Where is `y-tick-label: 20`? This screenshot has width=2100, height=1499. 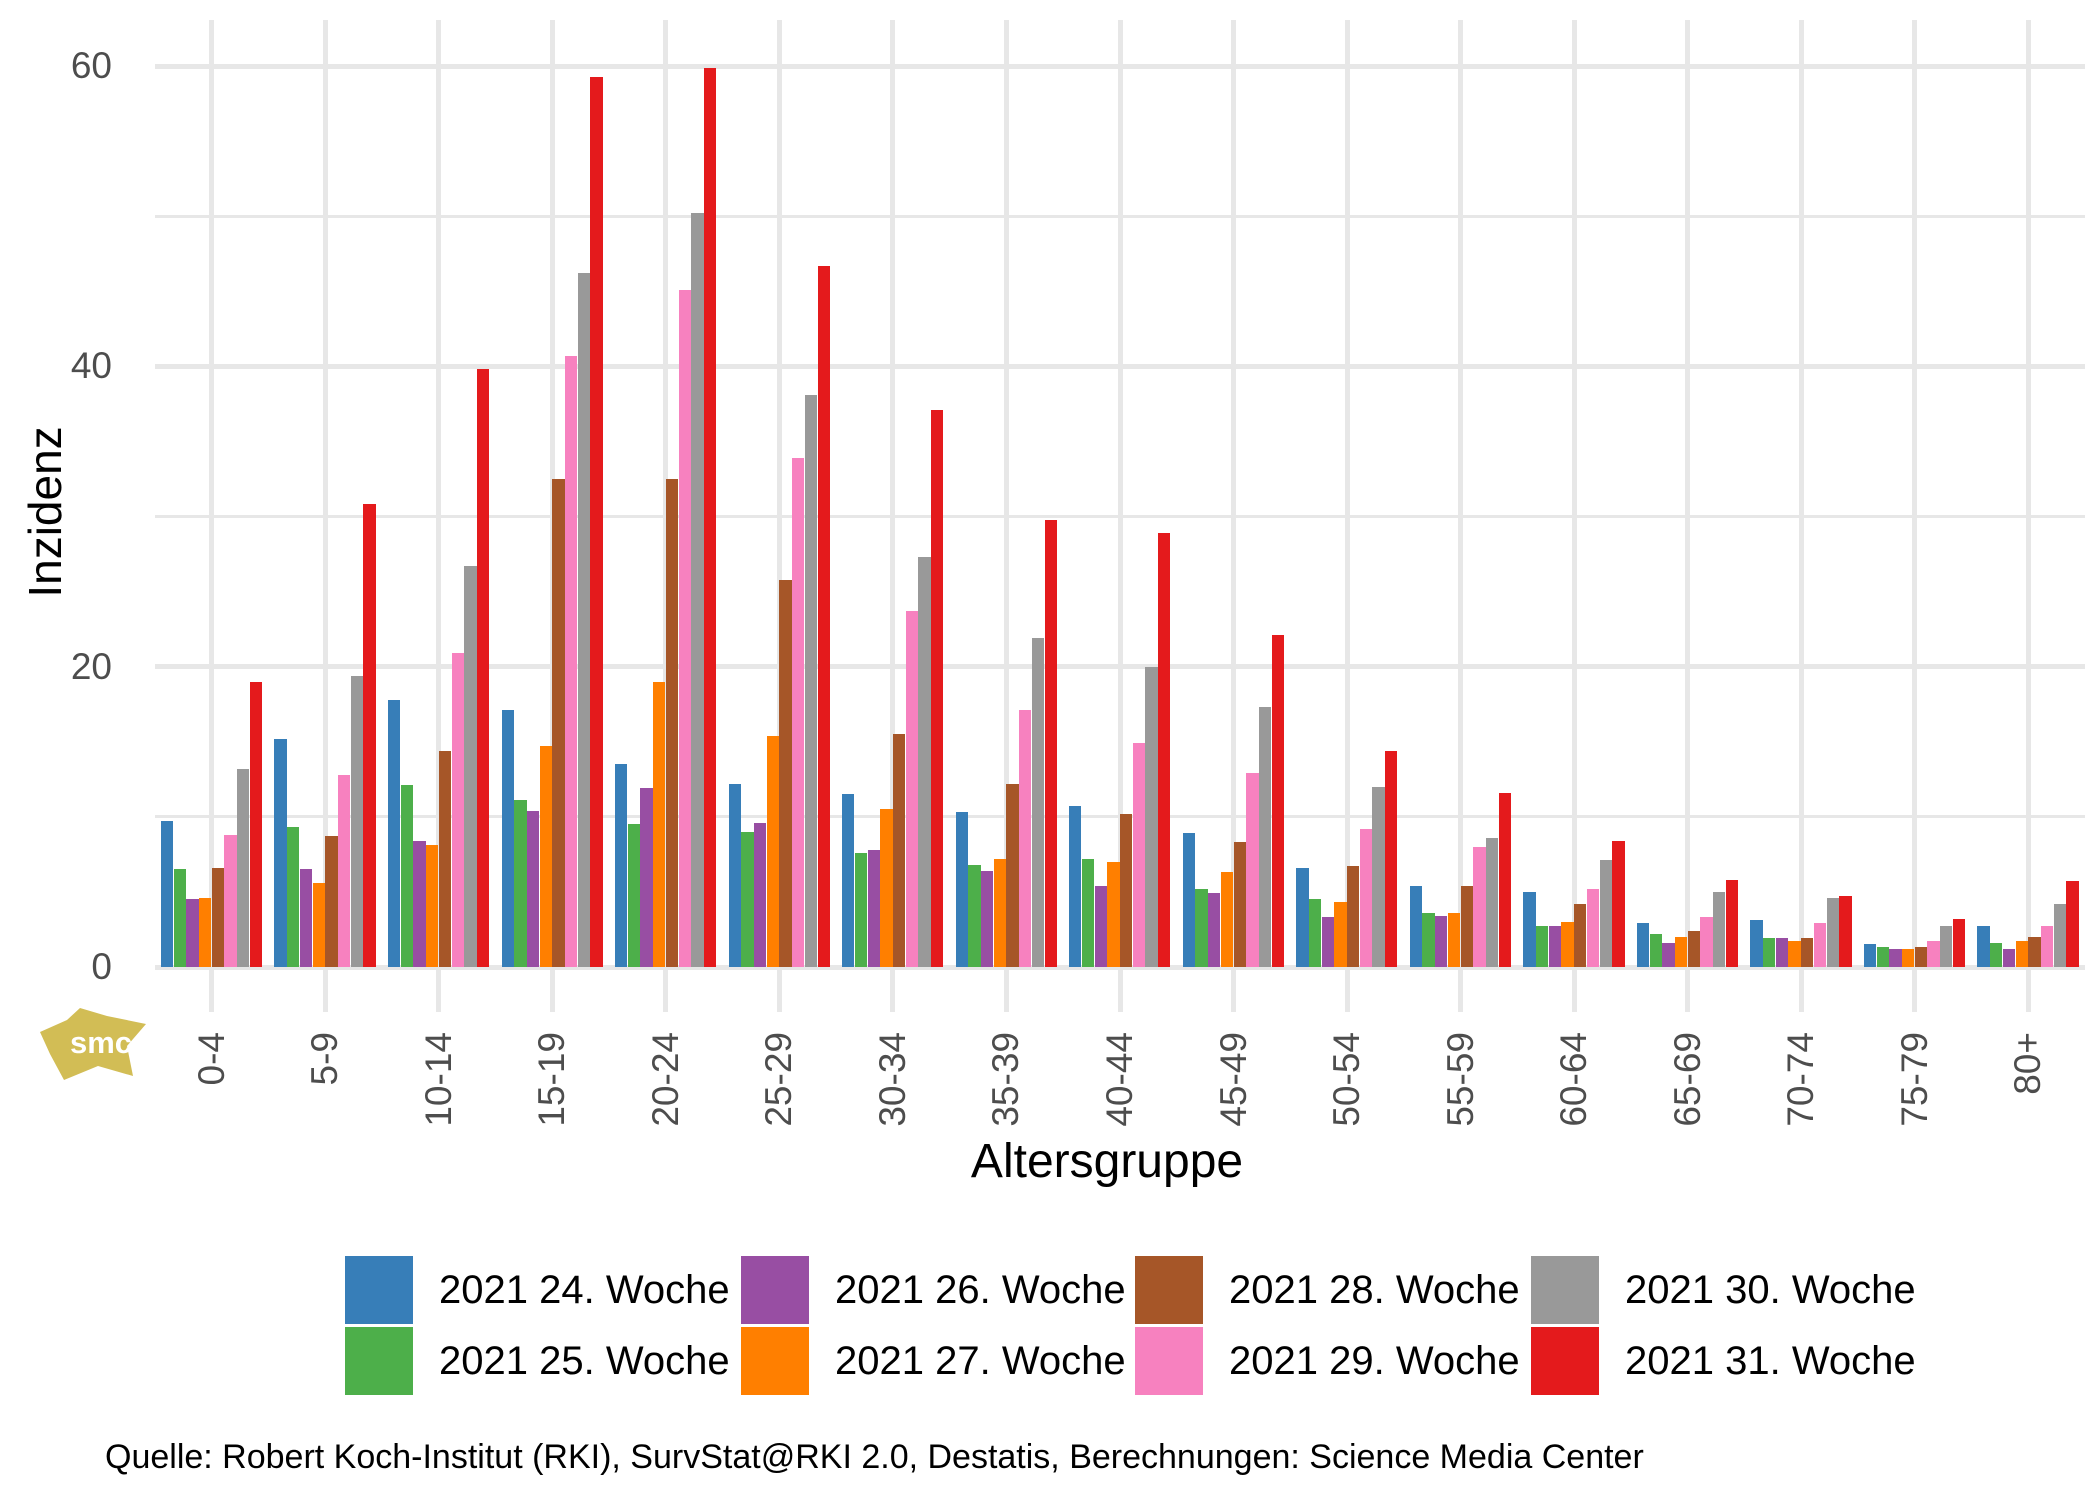
y-tick-label: 20 is located at coordinates (91, 666).